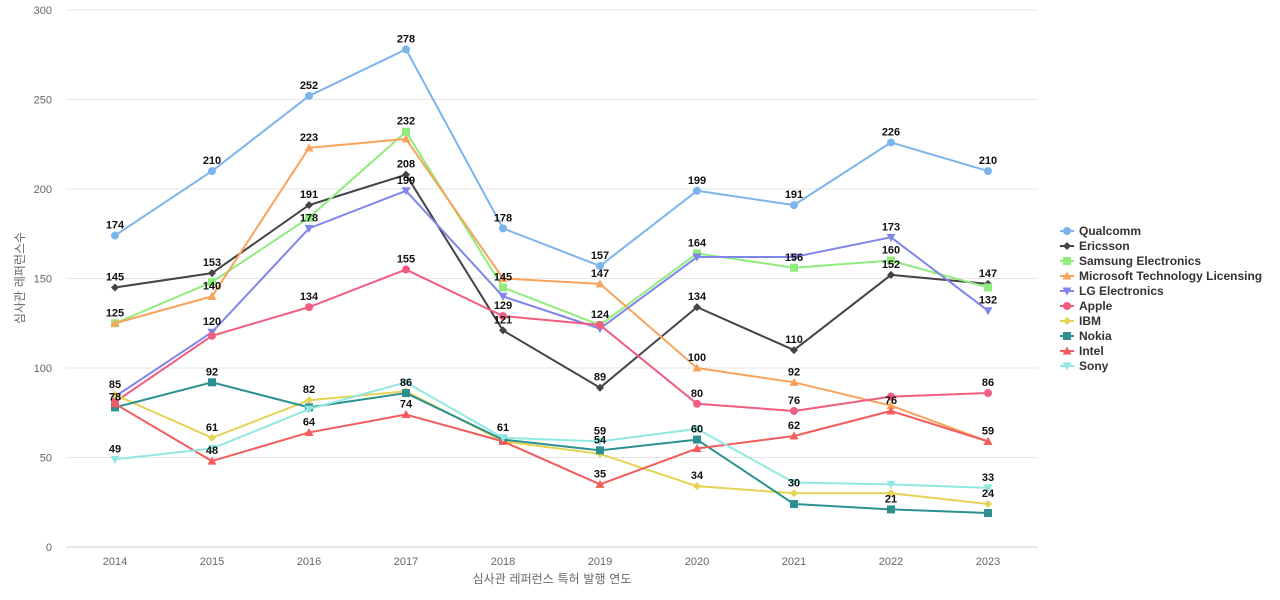 Image resolution: width=1280 pixels, height=600 pixels. What do you see at coordinates (1130, 261) in the screenshot?
I see `legend-item: Samsung Electronics` at bounding box center [1130, 261].